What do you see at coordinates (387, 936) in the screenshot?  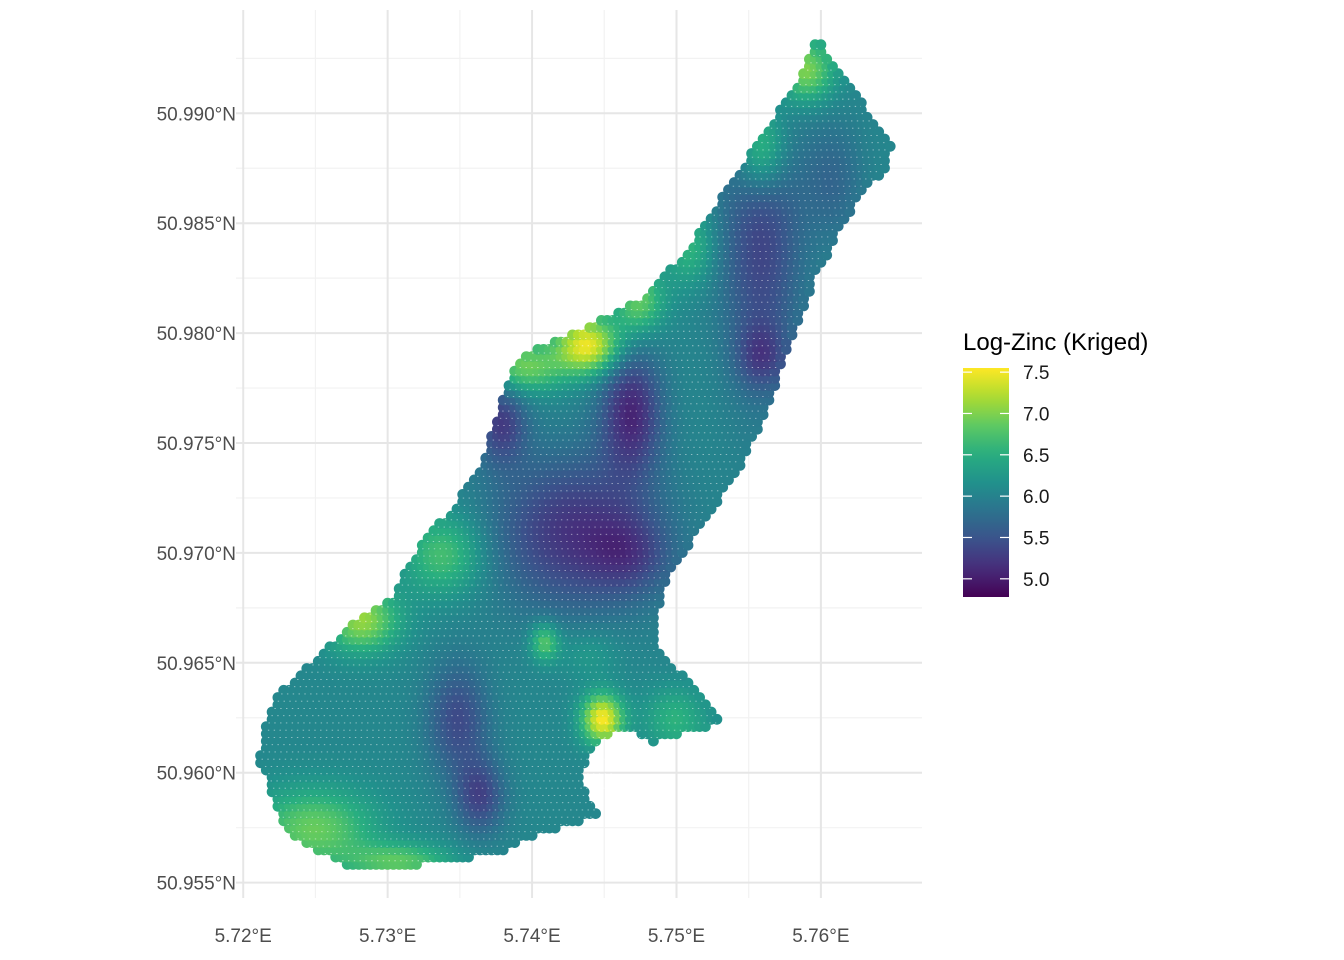 I see `x-tick-label: 5.73°E` at bounding box center [387, 936].